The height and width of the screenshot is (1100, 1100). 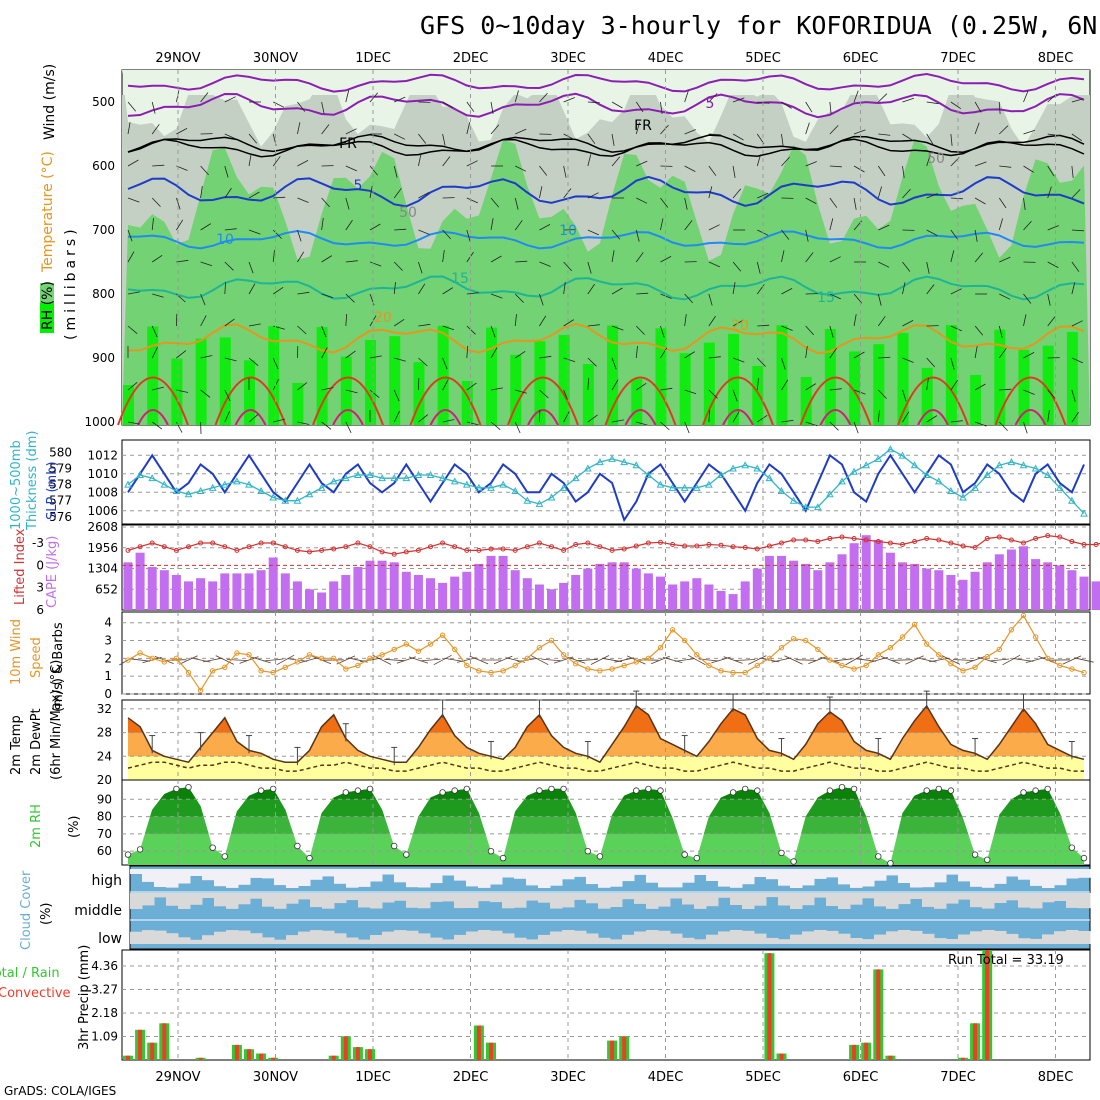 What do you see at coordinates (606, 1005) in the screenshot?
I see `precip-frame` at bounding box center [606, 1005].